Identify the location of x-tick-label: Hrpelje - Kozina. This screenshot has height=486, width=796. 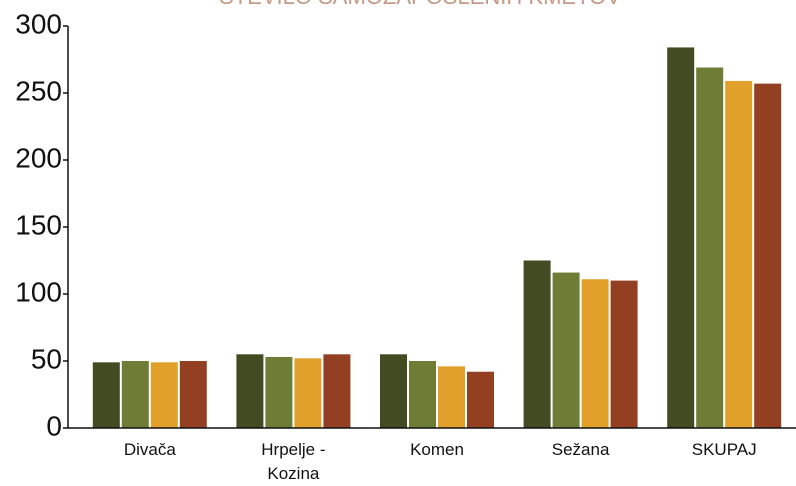
(293, 461).